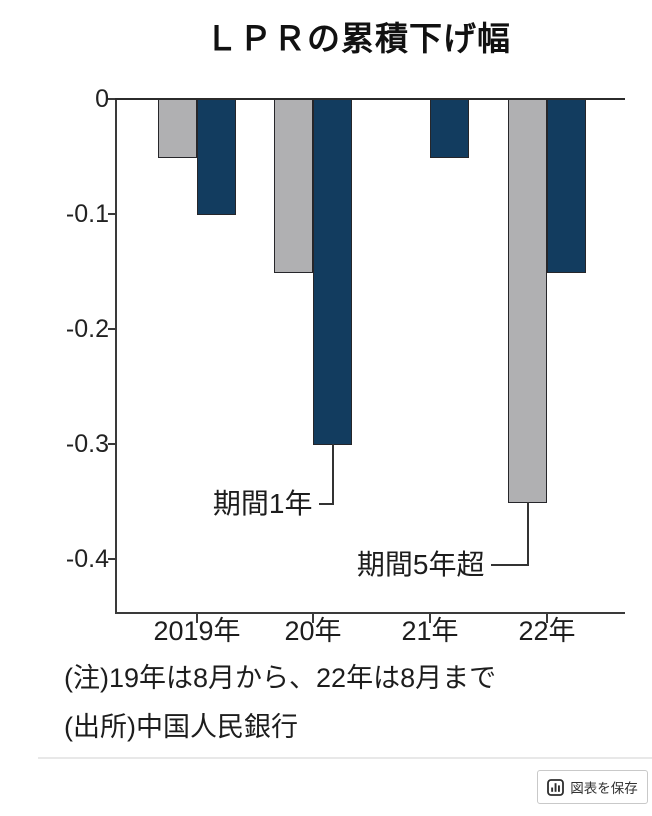 This screenshot has width=652, height=816. What do you see at coordinates (449, 129) in the screenshot?
I see `bar-期間1年-21年` at bounding box center [449, 129].